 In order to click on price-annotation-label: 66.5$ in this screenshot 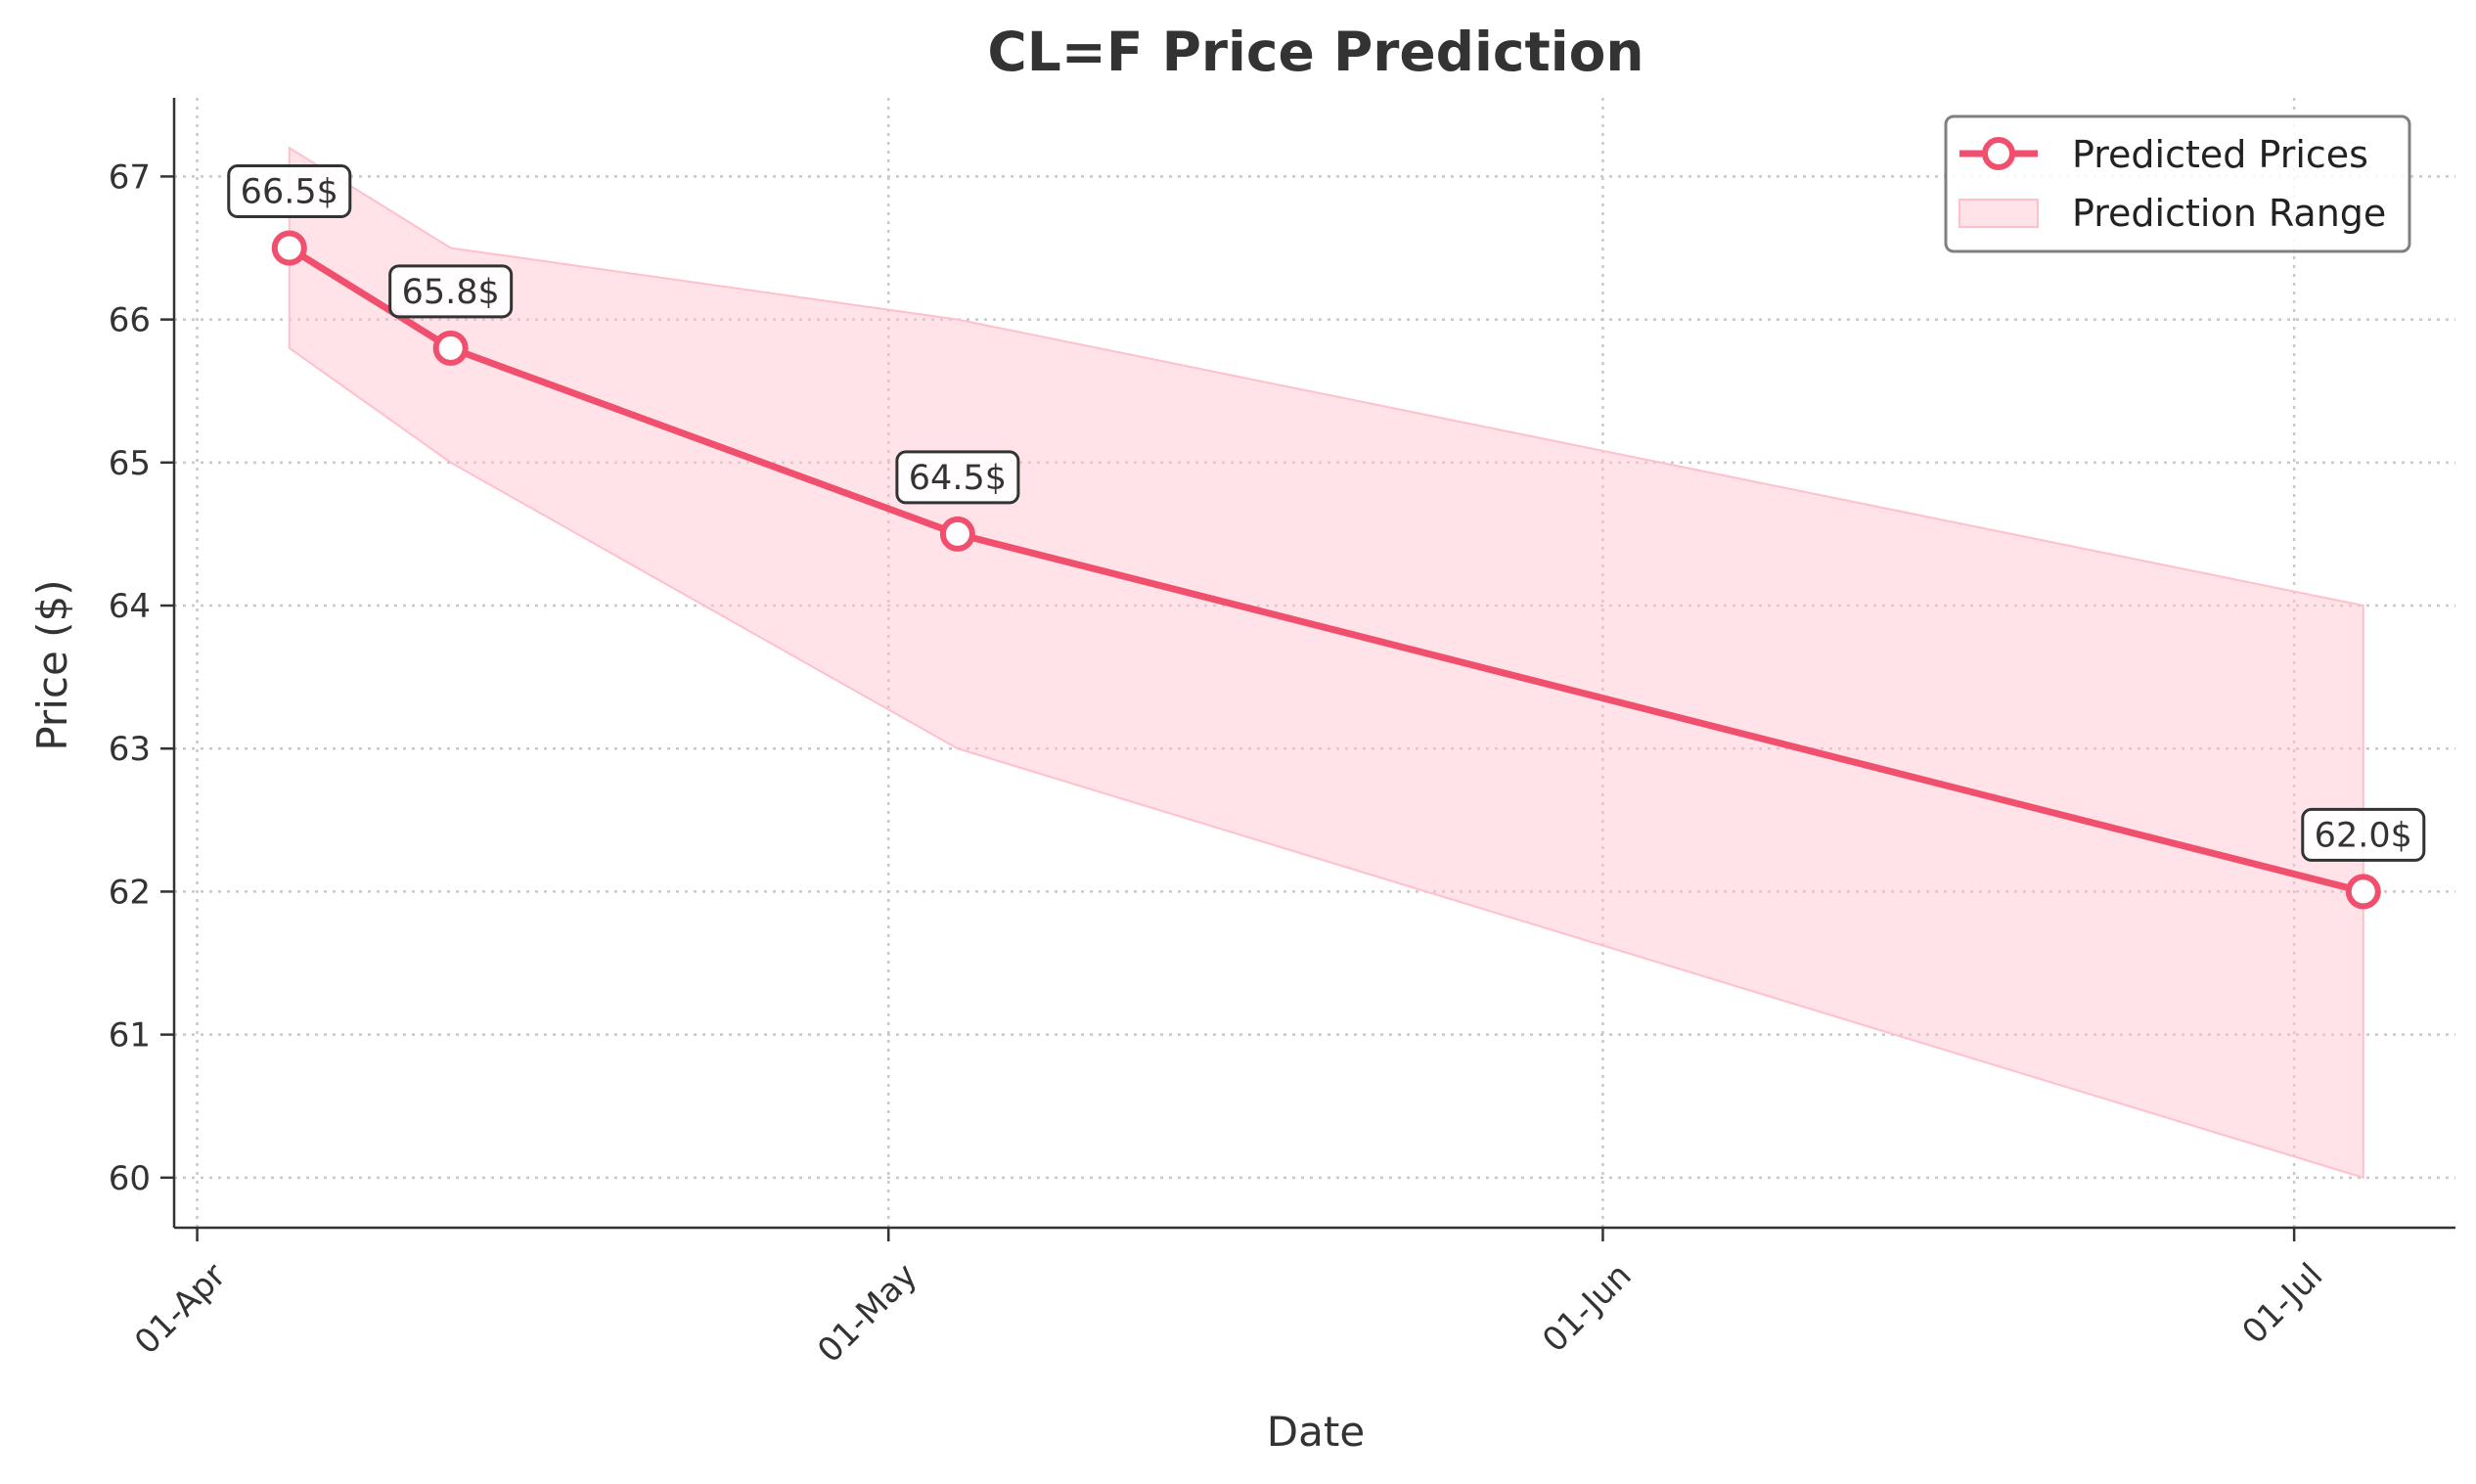, I will do `click(290, 192)`.